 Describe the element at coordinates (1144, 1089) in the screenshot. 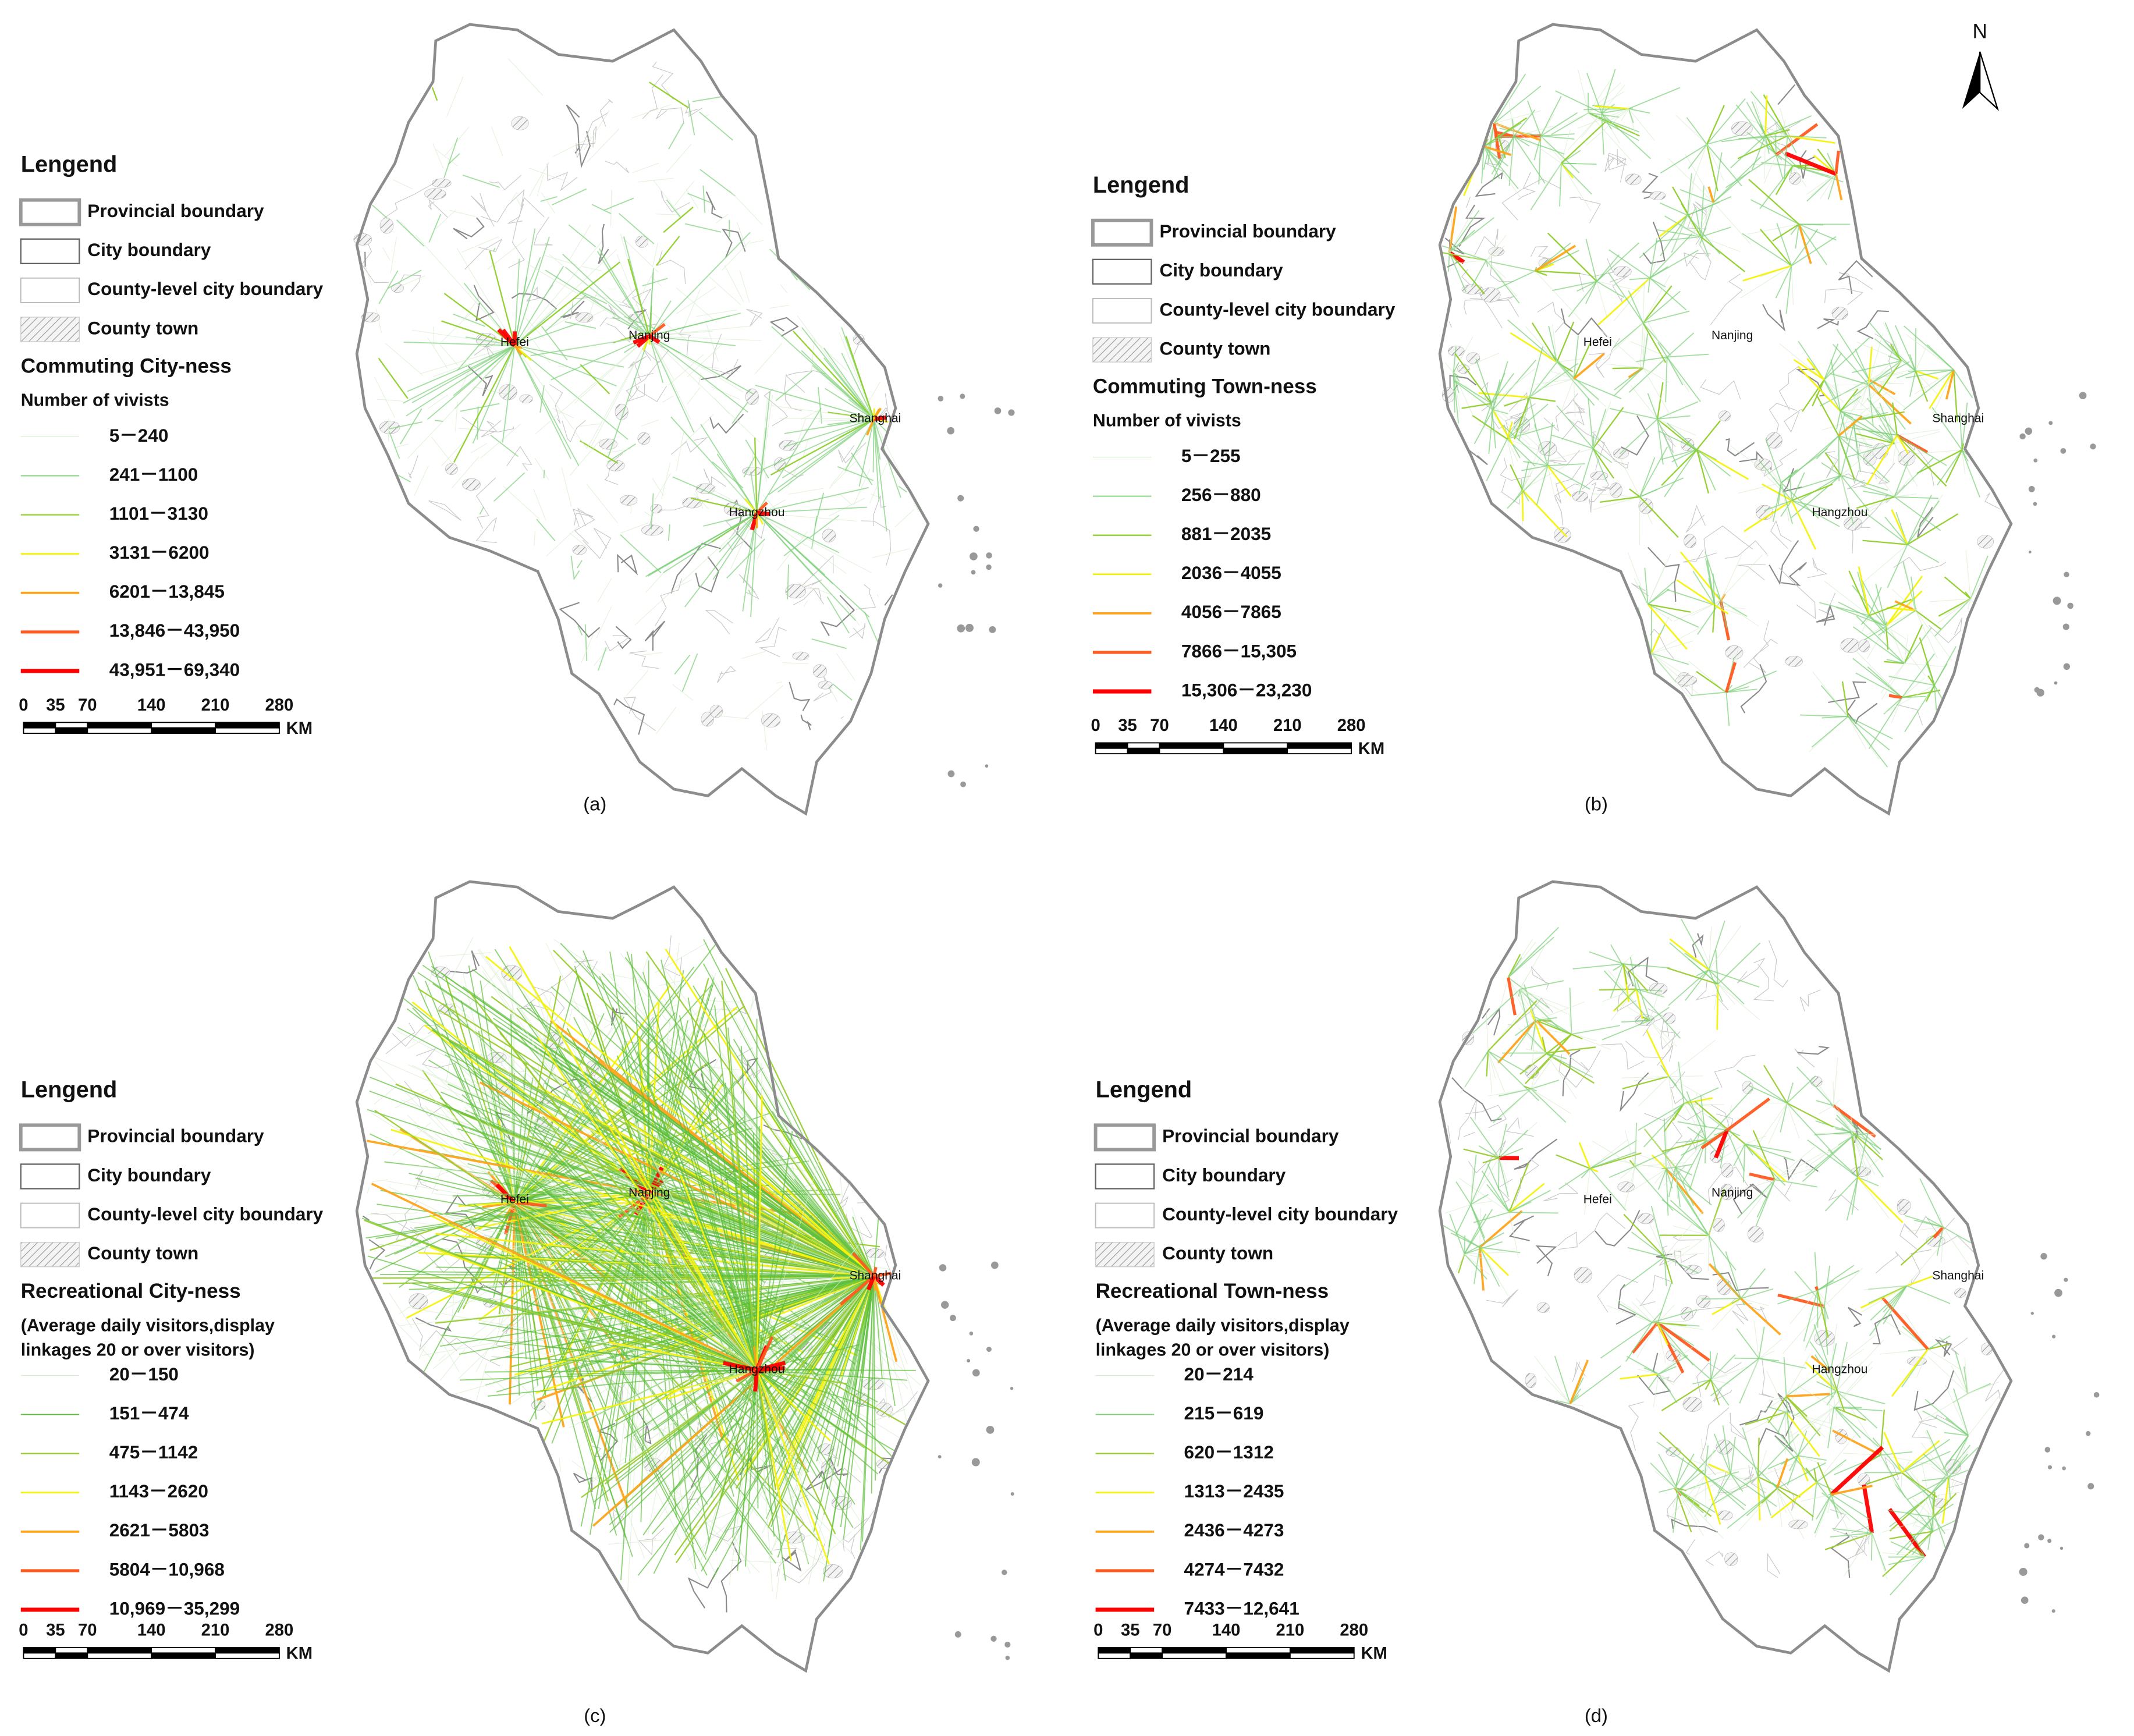

I see `legend-title: Lengend` at that location.